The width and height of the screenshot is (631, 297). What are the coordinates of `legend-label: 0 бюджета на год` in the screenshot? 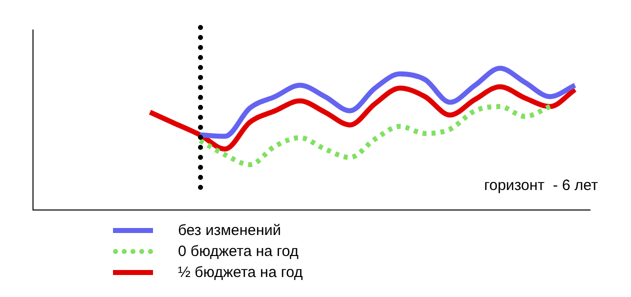 It's located at (238, 251).